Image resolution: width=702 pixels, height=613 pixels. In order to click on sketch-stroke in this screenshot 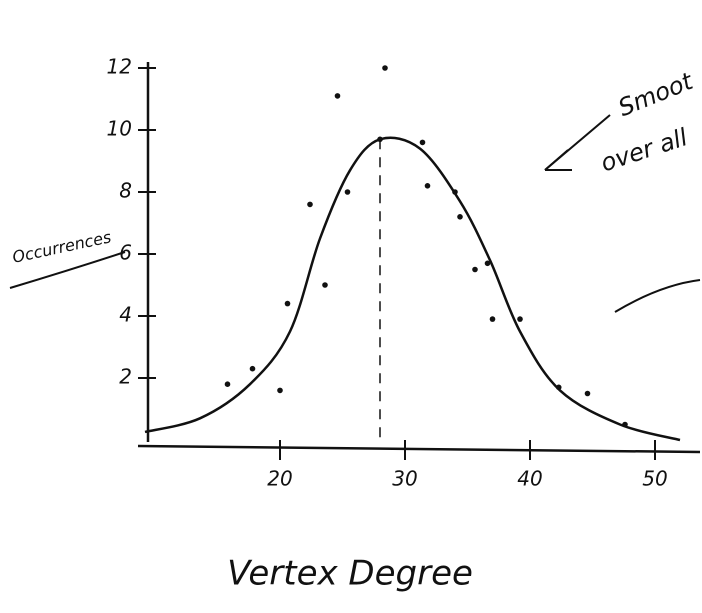, I will do `click(657, 296)`.